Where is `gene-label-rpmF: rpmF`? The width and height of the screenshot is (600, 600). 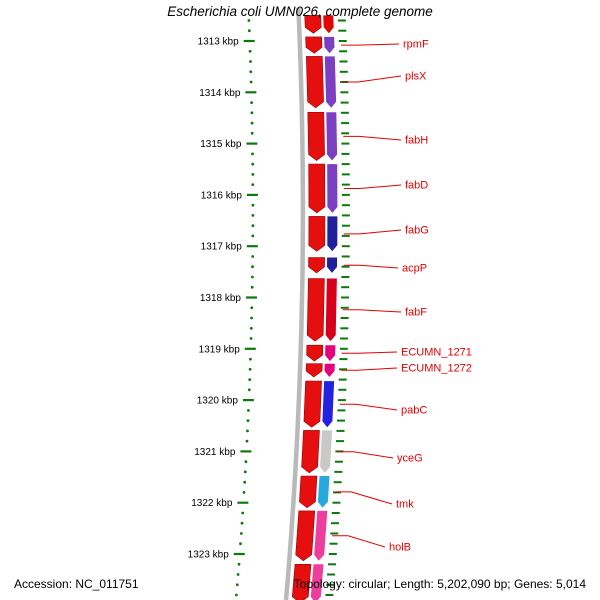
gene-label-rpmF: rpmF is located at coordinates (416, 45).